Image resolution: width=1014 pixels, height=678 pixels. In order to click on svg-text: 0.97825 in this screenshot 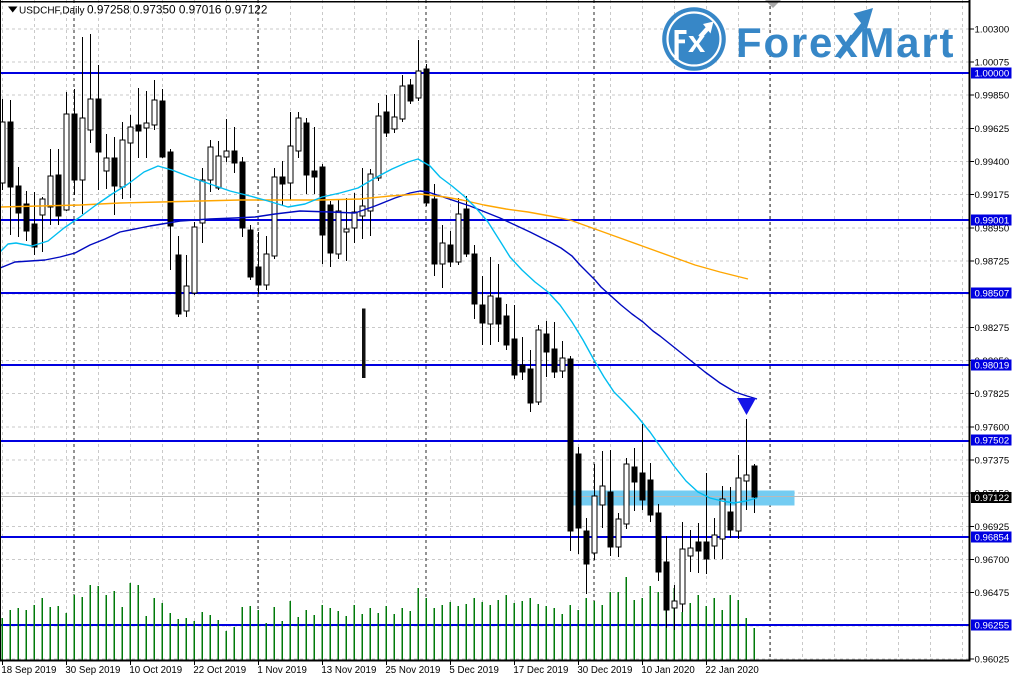, I will do `click(992, 394)`.